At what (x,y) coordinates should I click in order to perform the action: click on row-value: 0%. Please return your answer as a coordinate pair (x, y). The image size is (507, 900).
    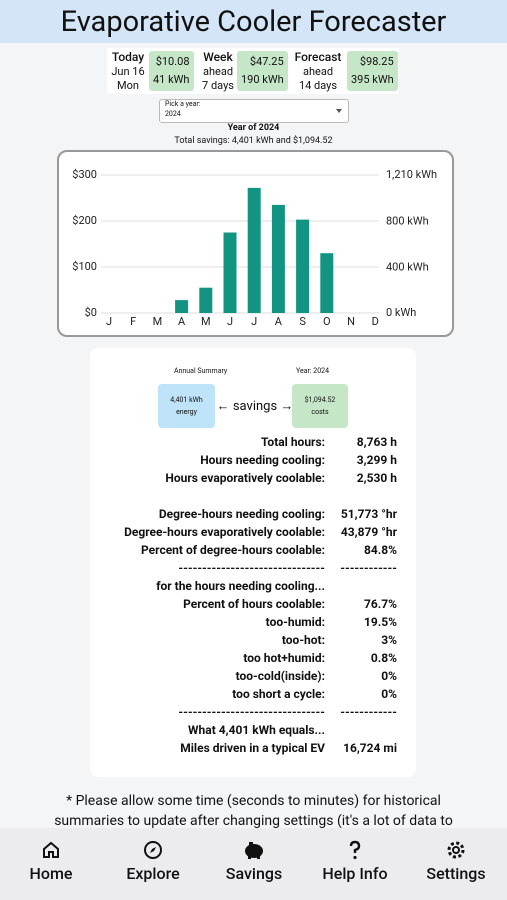
    Looking at the image, I should click on (389, 676).